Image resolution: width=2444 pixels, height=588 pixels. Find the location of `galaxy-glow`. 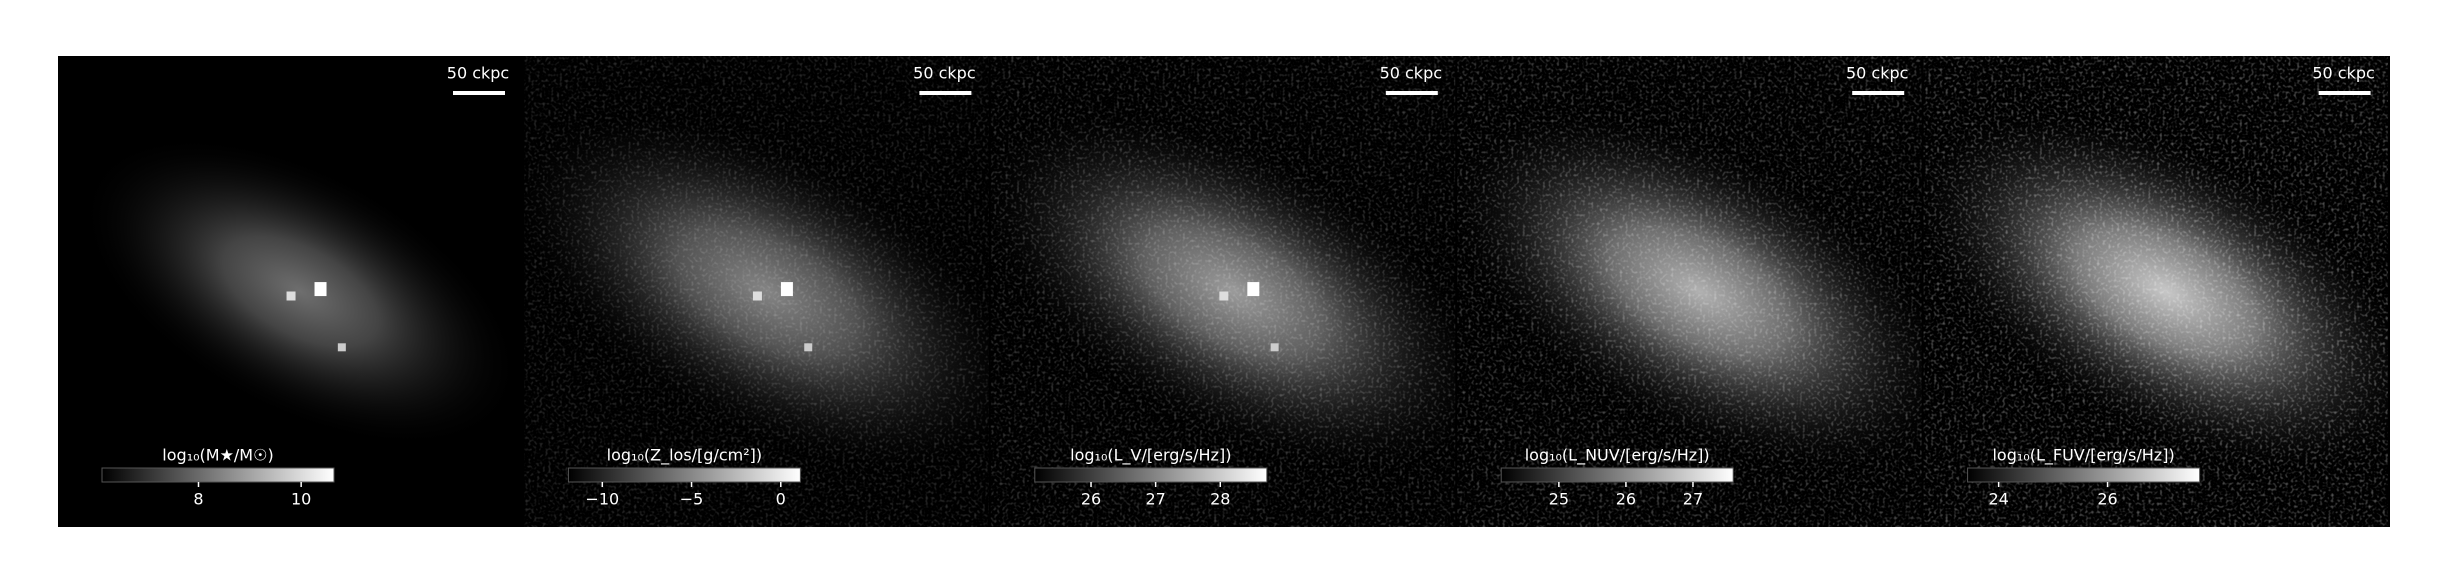

galaxy-glow is located at coordinates (300, 291).